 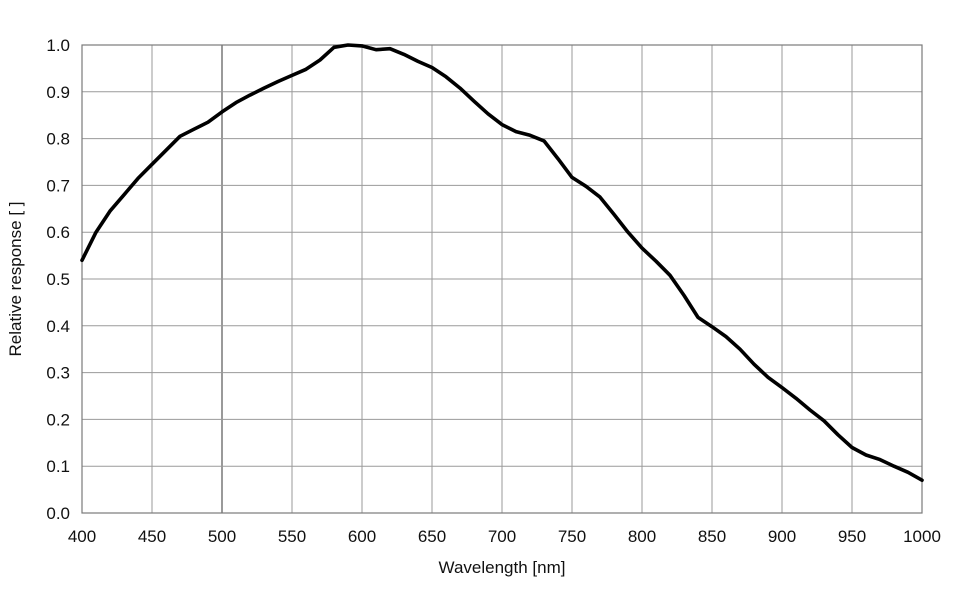 What do you see at coordinates (58, 92) in the screenshot?
I see `y-tick-label: 0.9` at bounding box center [58, 92].